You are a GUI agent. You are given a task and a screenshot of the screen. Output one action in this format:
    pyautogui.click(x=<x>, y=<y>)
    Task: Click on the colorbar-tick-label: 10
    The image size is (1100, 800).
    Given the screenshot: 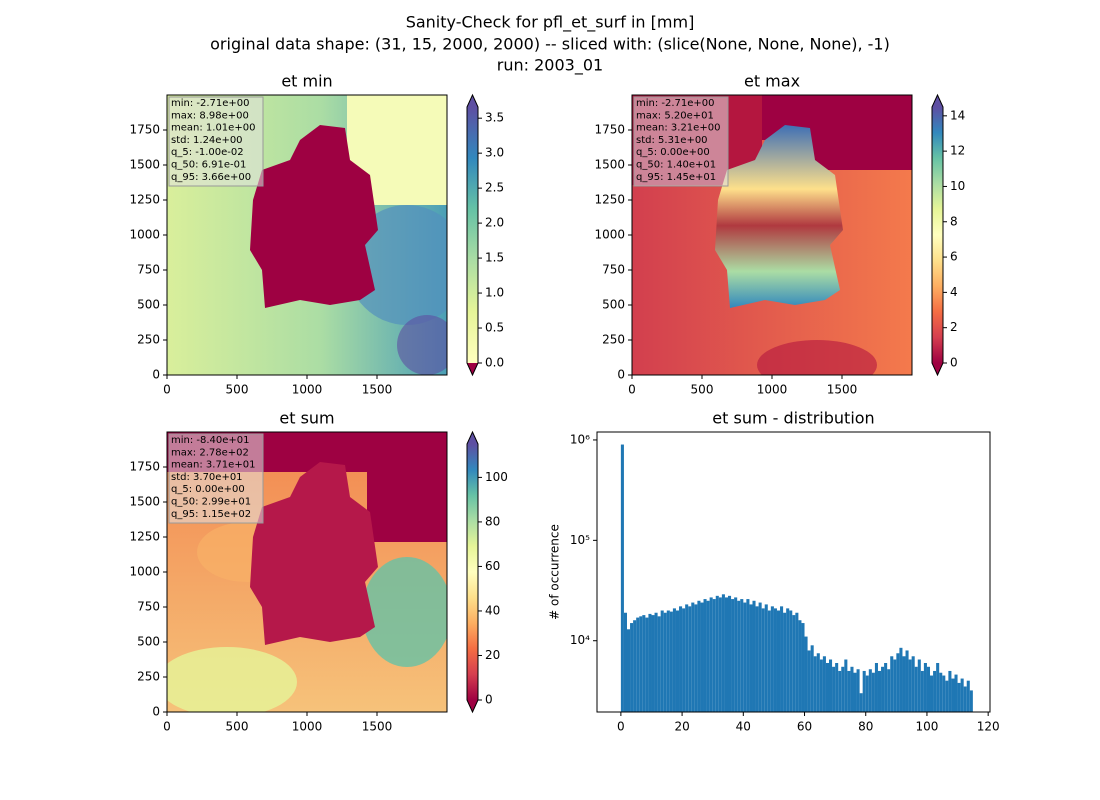 What is the action you would take?
    pyautogui.click(x=957, y=186)
    